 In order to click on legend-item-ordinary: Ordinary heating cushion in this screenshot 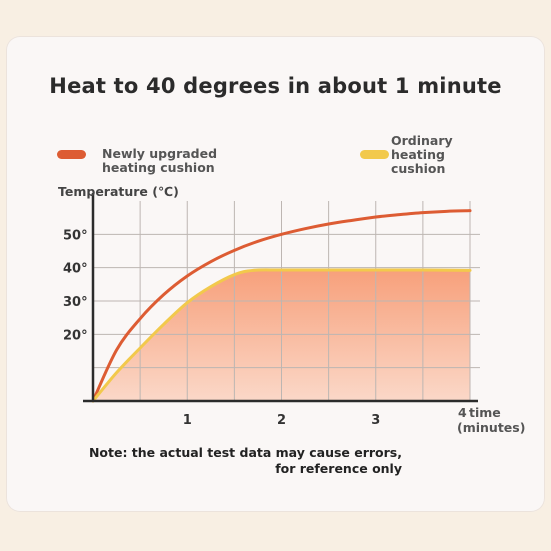, I will do `click(415, 155)`.